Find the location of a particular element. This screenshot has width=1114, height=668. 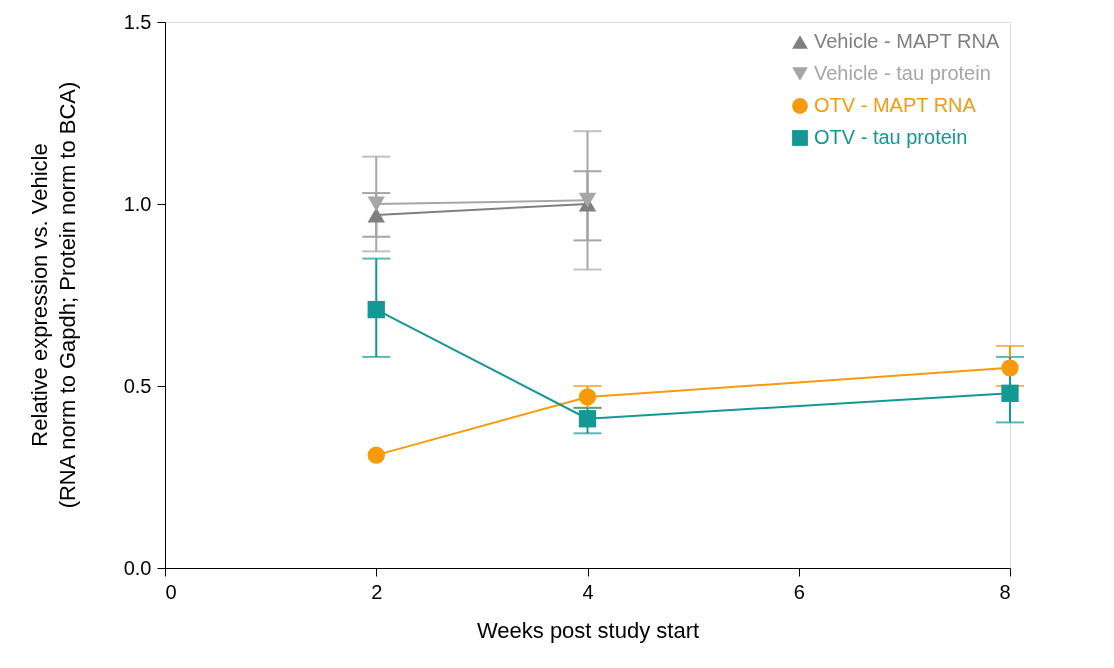

x-axis-title: Weeks post study start is located at coordinates (588, 630).